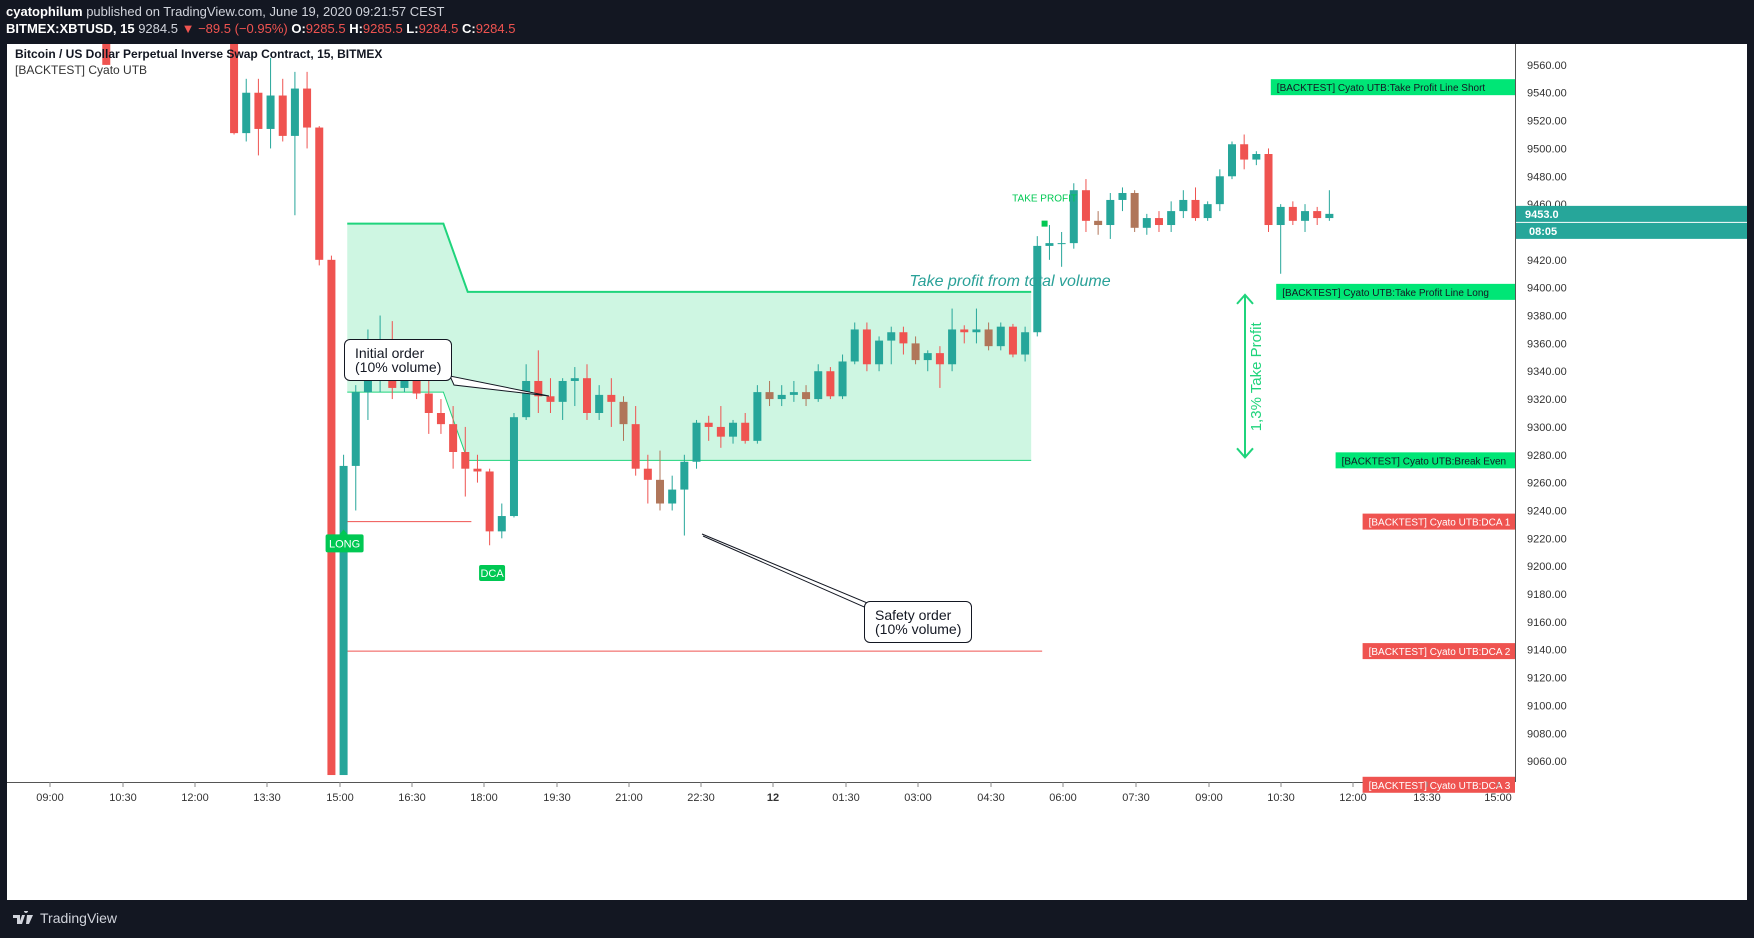 The width and height of the screenshot is (1754, 938). Describe the element at coordinates (1631, 472) in the screenshot. I see `price-axis-background` at that location.